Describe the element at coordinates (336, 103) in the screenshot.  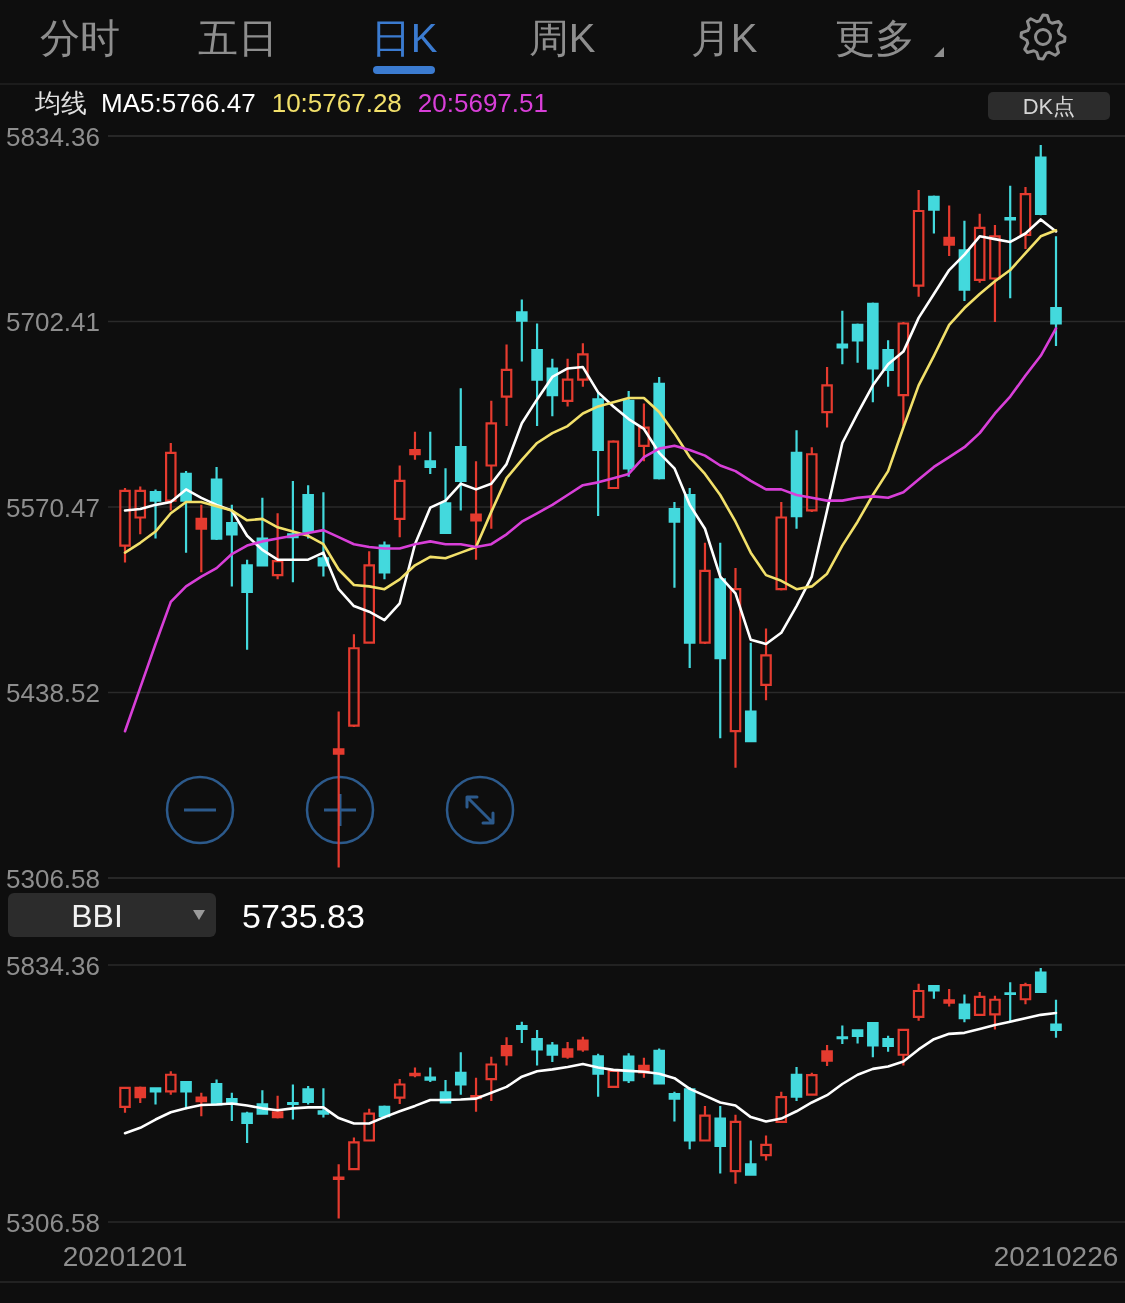
I see `text: 10:5767.28` at that location.